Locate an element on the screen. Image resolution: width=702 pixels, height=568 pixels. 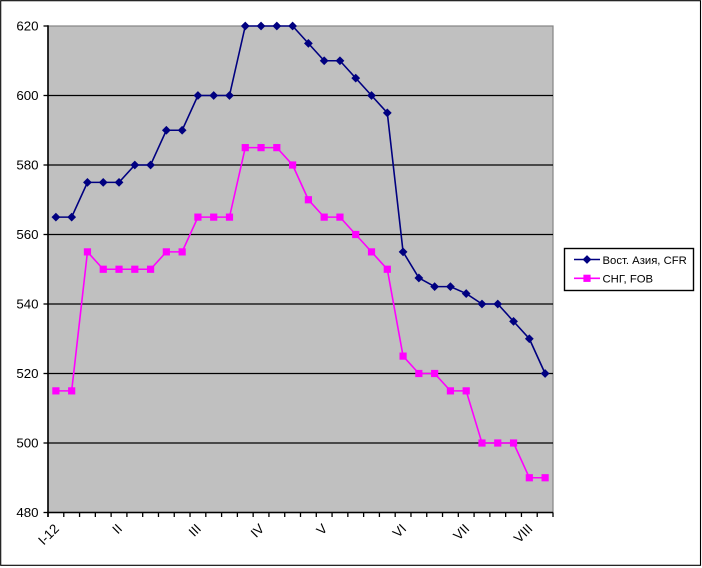
svg-text: 580 is located at coordinates (27, 165).